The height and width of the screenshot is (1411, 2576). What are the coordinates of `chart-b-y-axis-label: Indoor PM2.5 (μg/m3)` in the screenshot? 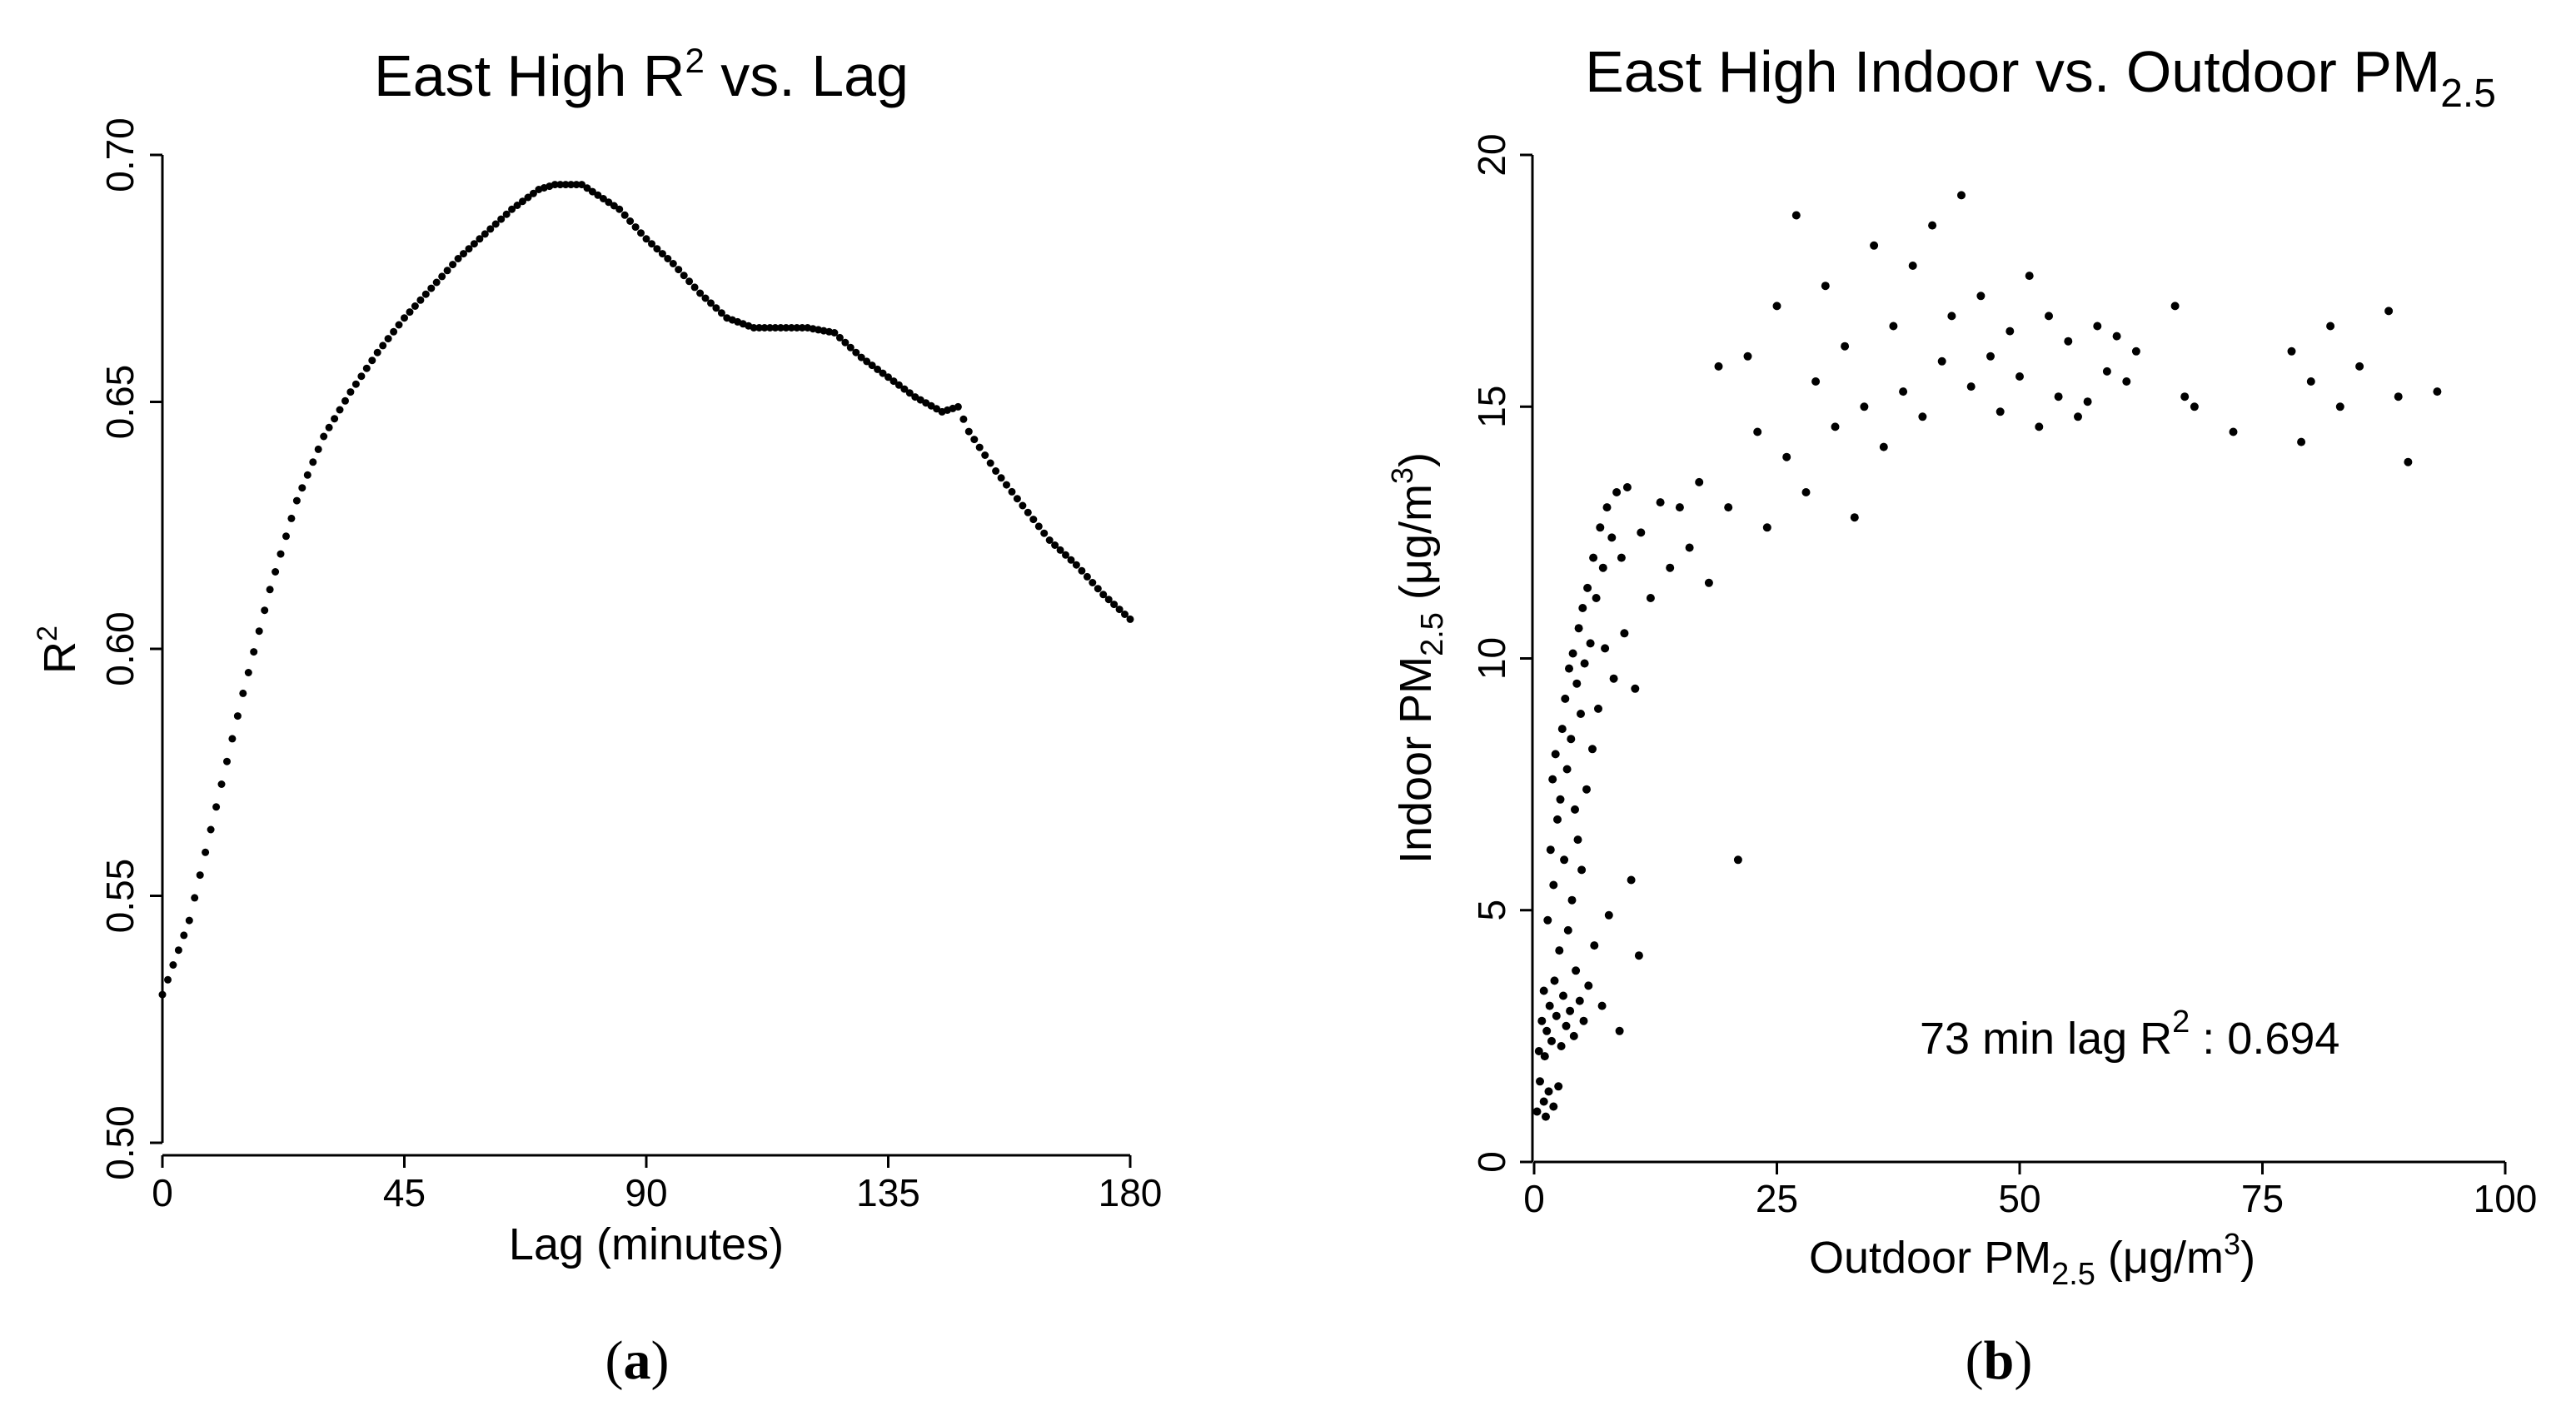 It's located at (1417, 658).